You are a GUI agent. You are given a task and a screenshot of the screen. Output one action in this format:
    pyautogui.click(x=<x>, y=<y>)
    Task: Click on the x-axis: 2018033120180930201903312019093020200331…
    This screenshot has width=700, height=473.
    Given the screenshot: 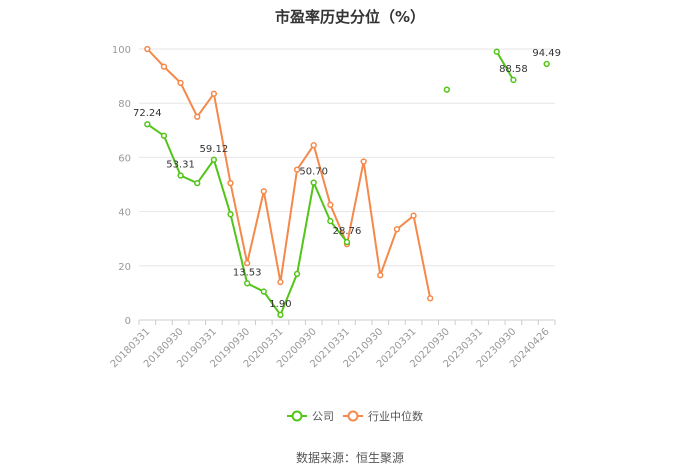 What is the action you would take?
    pyautogui.click(x=332, y=344)
    